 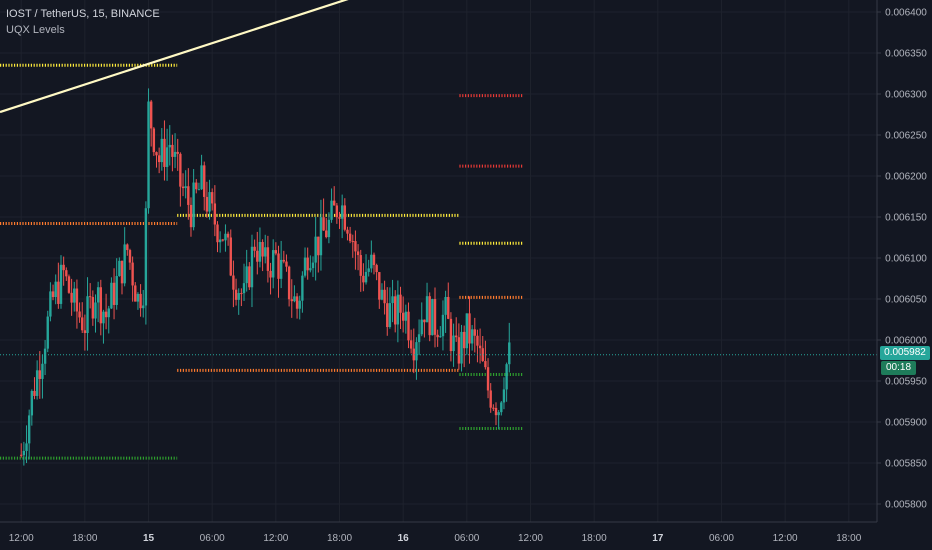 What do you see at coordinates (905, 353) in the screenshot?
I see `current-price-tag: 0.005982` at bounding box center [905, 353].